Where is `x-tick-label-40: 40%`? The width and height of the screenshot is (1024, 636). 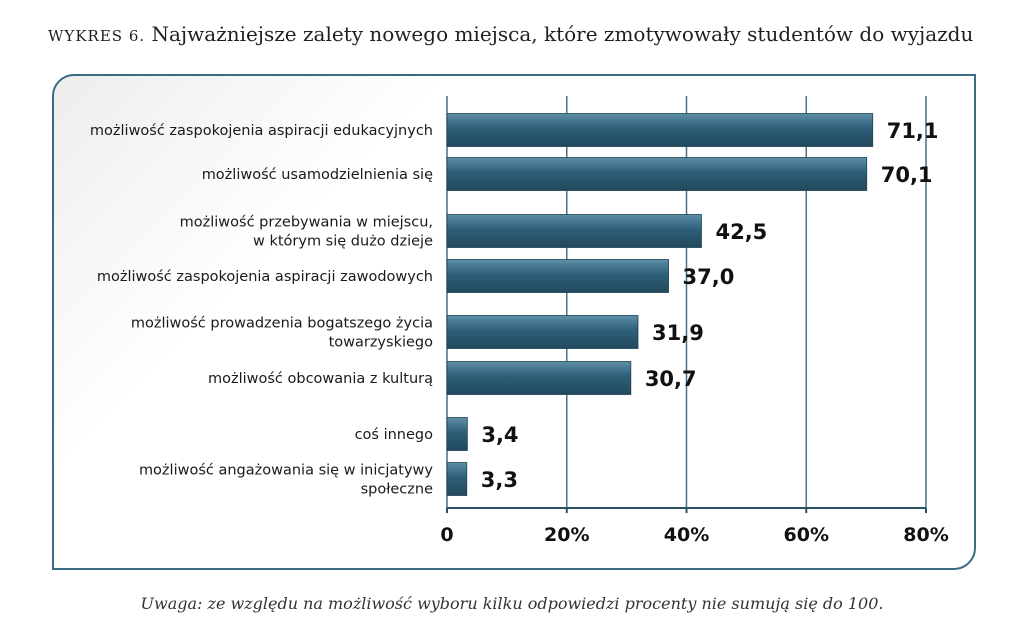 x-tick-label-40: 40% is located at coordinates (686, 535).